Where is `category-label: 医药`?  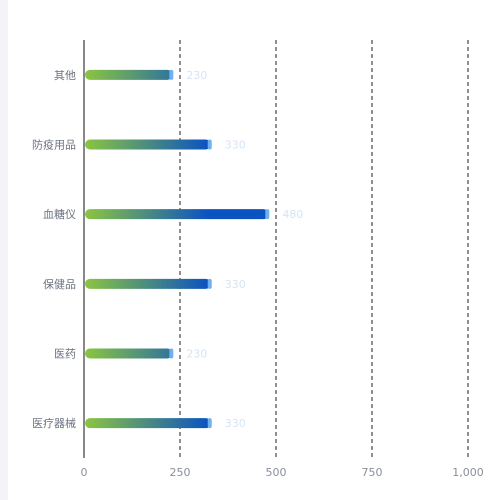
category-label: 医药 is located at coordinates (65, 354).